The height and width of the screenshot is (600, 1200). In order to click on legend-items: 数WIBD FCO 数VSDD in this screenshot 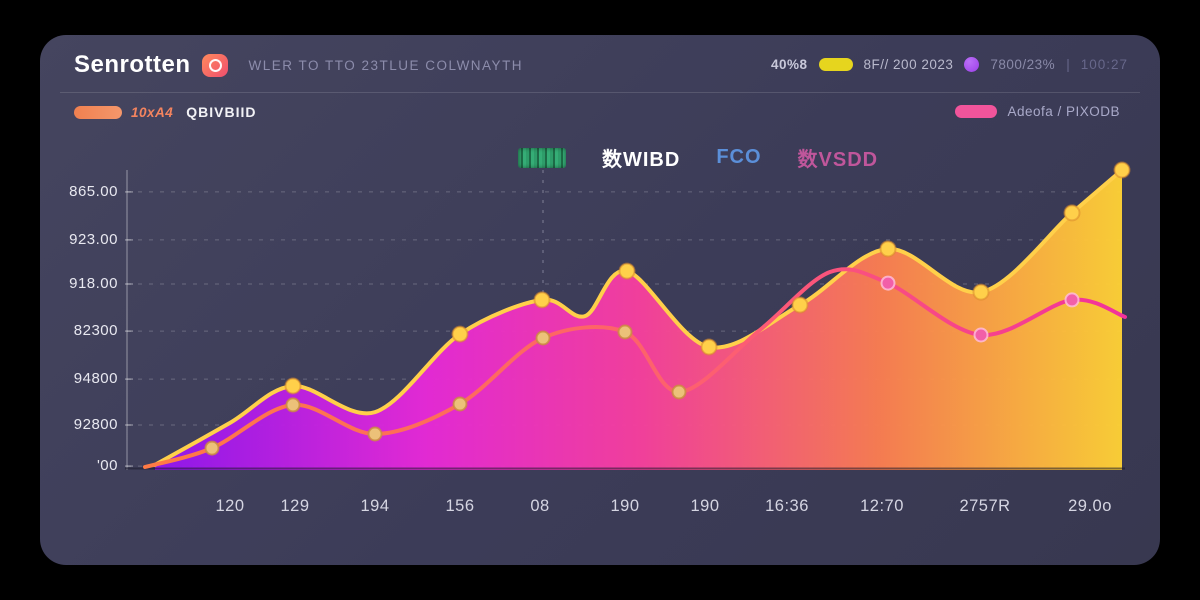, I will do `click(740, 157)`.